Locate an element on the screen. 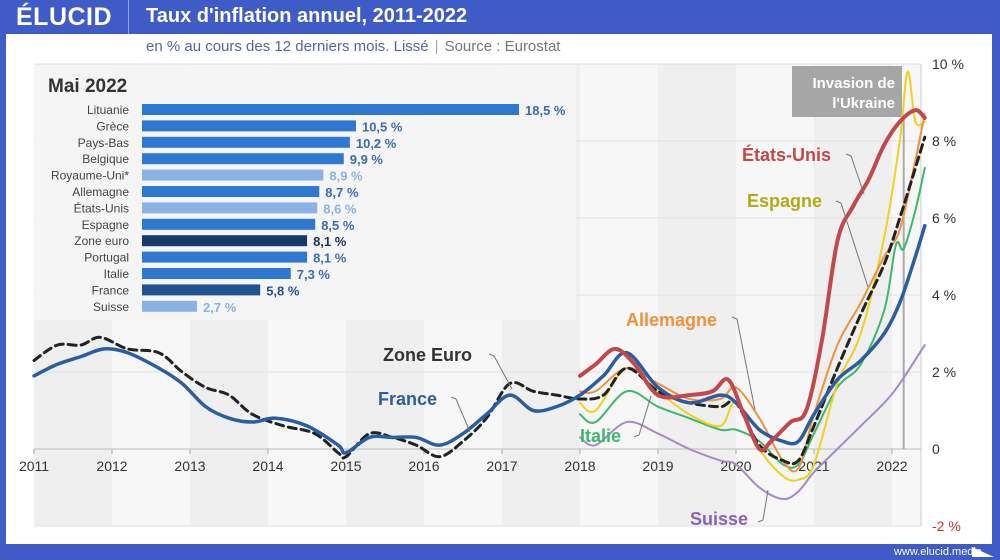 This screenshot has height=560, width=1000. x-tick-label: 2013 is located at coordinates (189, 466).